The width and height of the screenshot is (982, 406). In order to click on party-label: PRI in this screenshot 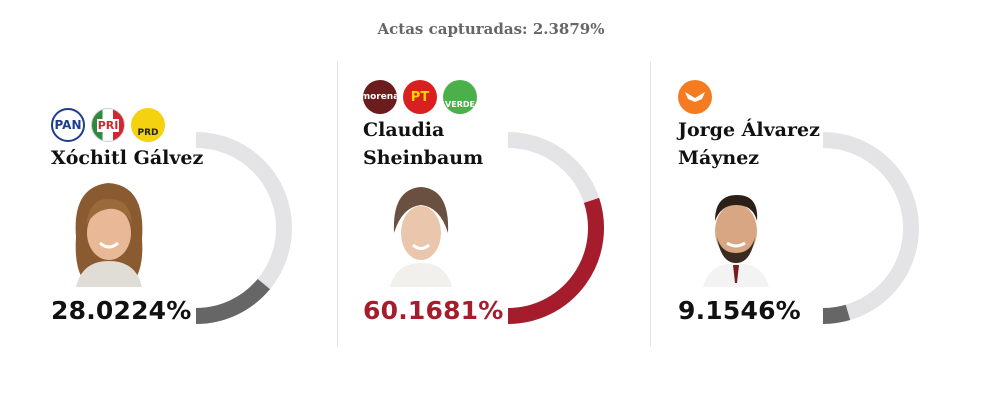, I will do `click(108, 125)`.